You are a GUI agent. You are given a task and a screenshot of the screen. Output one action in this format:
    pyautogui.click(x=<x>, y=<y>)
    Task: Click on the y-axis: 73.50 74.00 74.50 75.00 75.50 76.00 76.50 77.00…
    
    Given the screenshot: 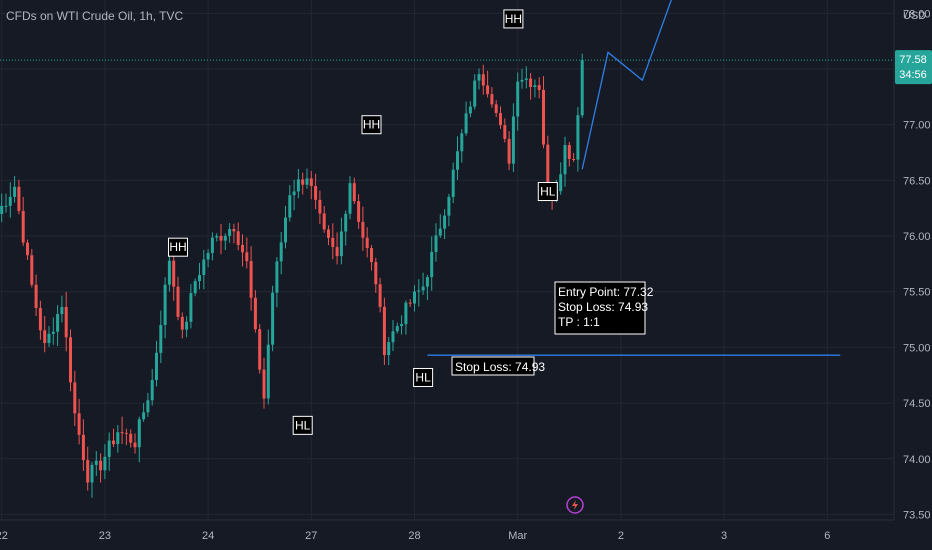 What is the action you would take?
    pyautogui.click(x=917, y=264)
    